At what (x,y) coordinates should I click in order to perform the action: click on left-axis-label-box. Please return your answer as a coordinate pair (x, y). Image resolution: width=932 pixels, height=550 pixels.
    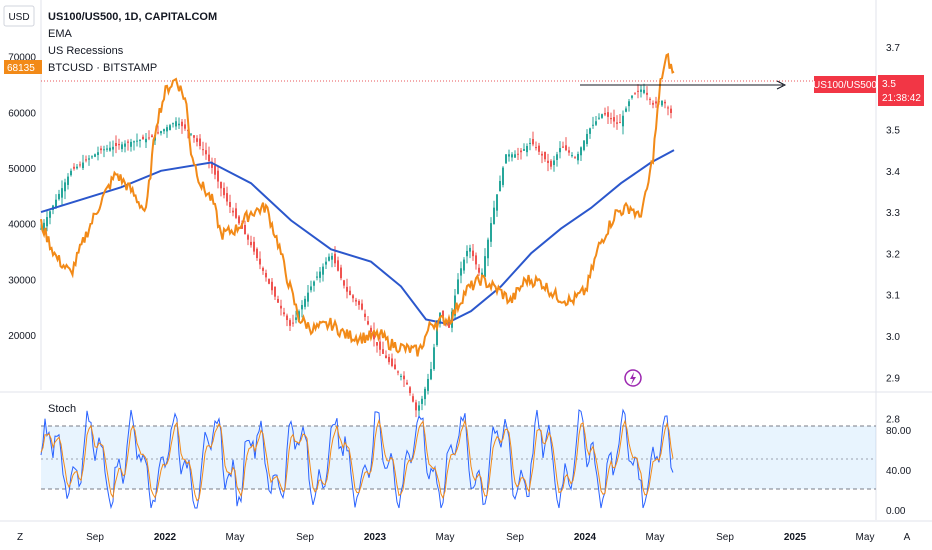
    Looking at the image, I should click on (19, 16).